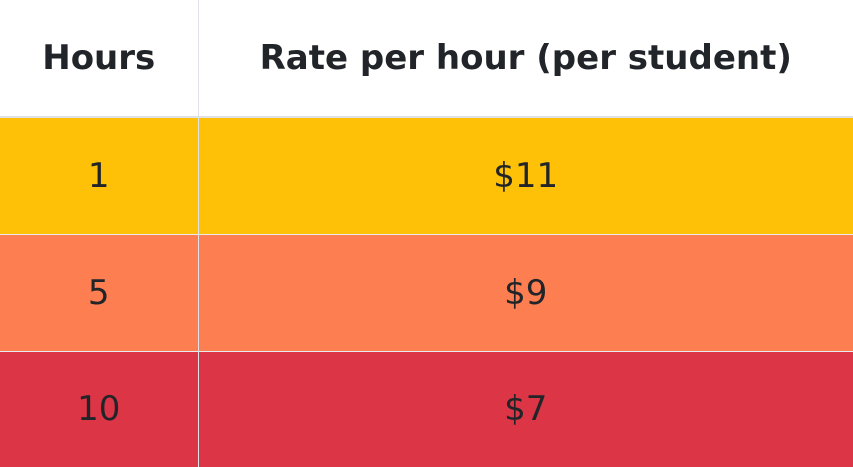 The height and width of the screenshot is (467, 853). What do you see at coordinates (99, 292) in the screenshot?
I see `cell-hours: 5` at bounding box center [99, 292].